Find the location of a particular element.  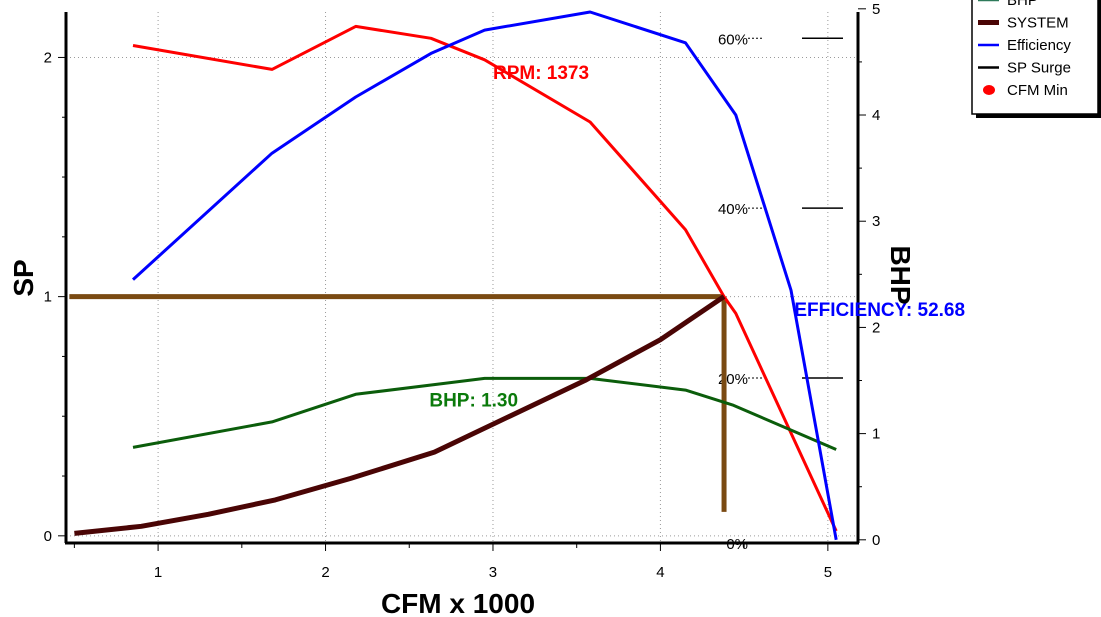

x-tick-label: 5 is located at coordinates (828, 572).